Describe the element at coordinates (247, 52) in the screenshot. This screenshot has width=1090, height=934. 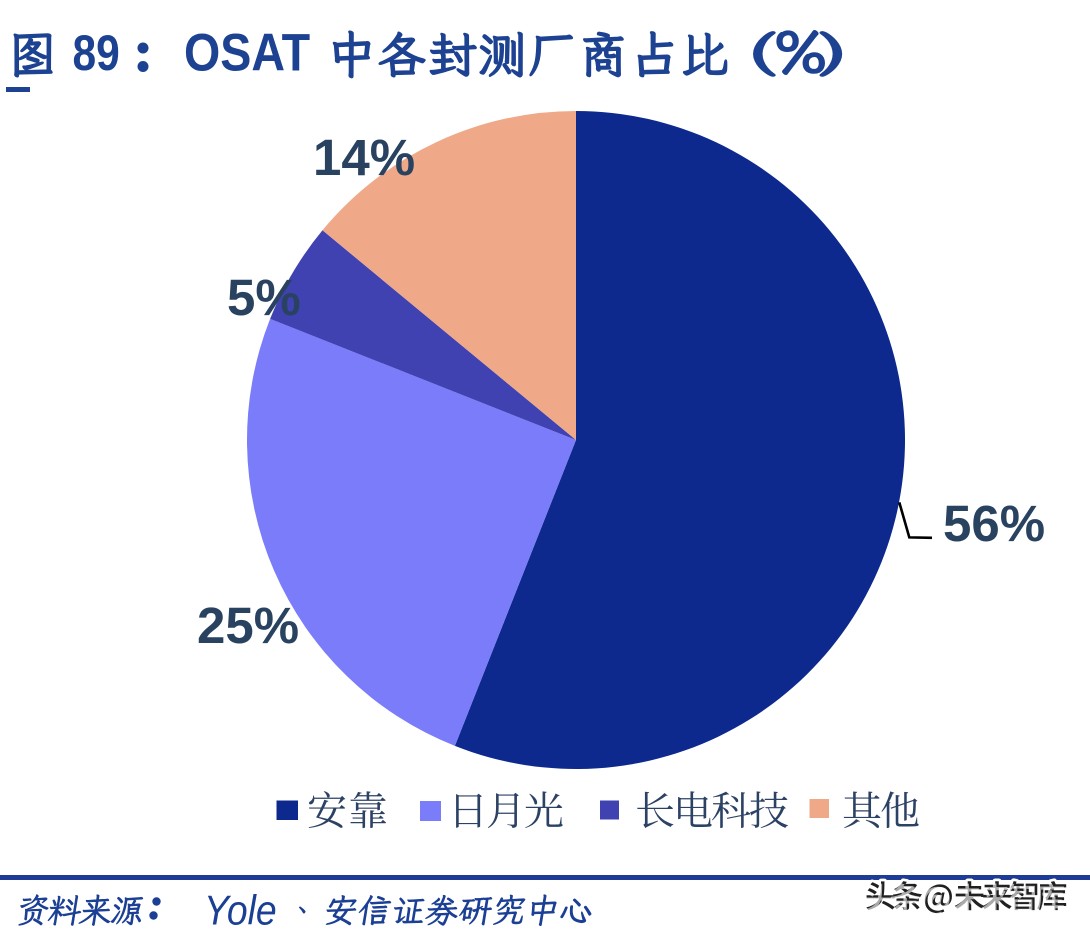
I see `svg-text: OSAT` at that location.